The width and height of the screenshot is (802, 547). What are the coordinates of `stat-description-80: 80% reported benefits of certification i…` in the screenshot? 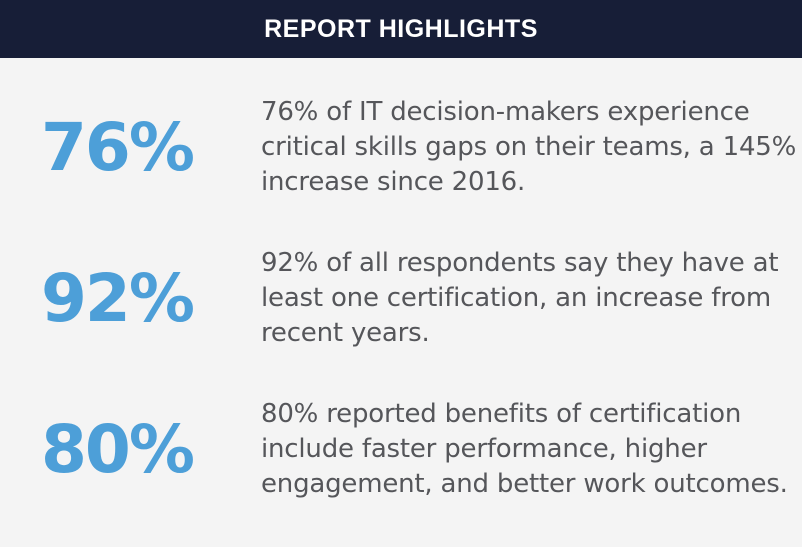 It's located at (524, 449).